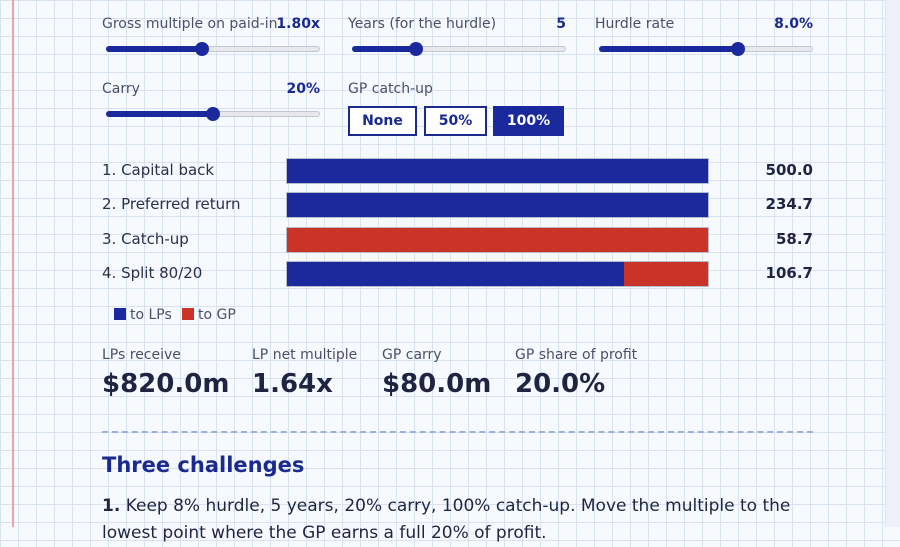 The width and height of the screenshot is (900, 547). What do you see at coordinates (190, 24) in the screenshot?
I see `multiple-label: Gross multiple on paid-in` at bounding box center [190, 24].